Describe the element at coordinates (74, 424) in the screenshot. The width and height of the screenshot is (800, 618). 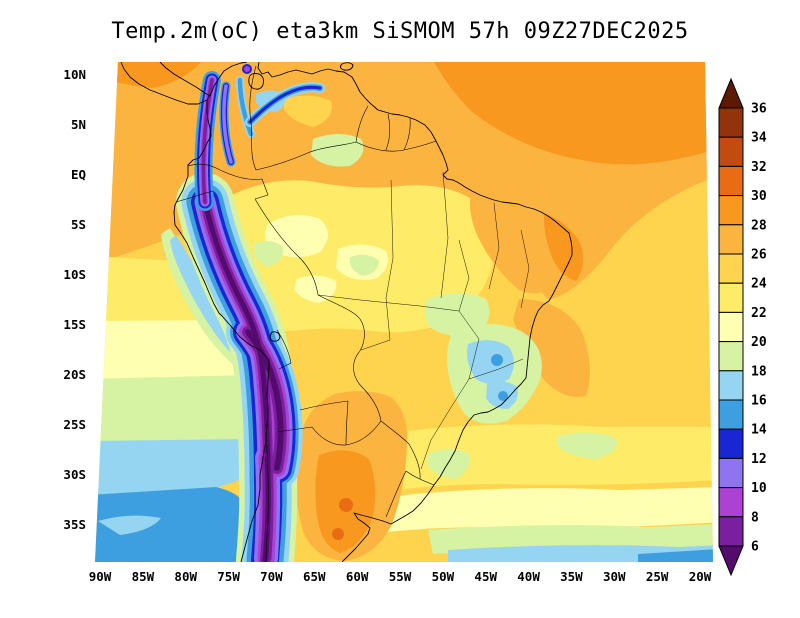
I see `lat-tick-label: 25S` at that location.